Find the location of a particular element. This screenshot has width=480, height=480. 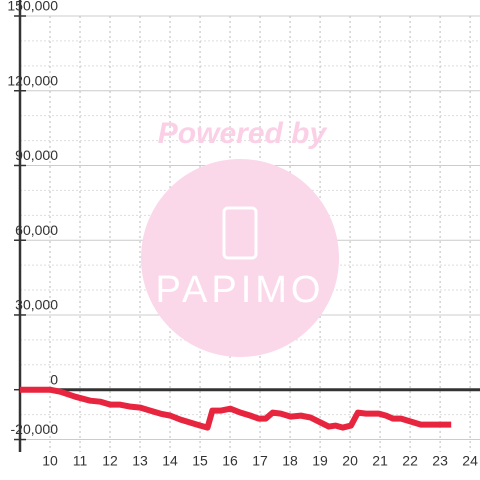

x-tick-label: 14 is located at coordinates (170, 461).